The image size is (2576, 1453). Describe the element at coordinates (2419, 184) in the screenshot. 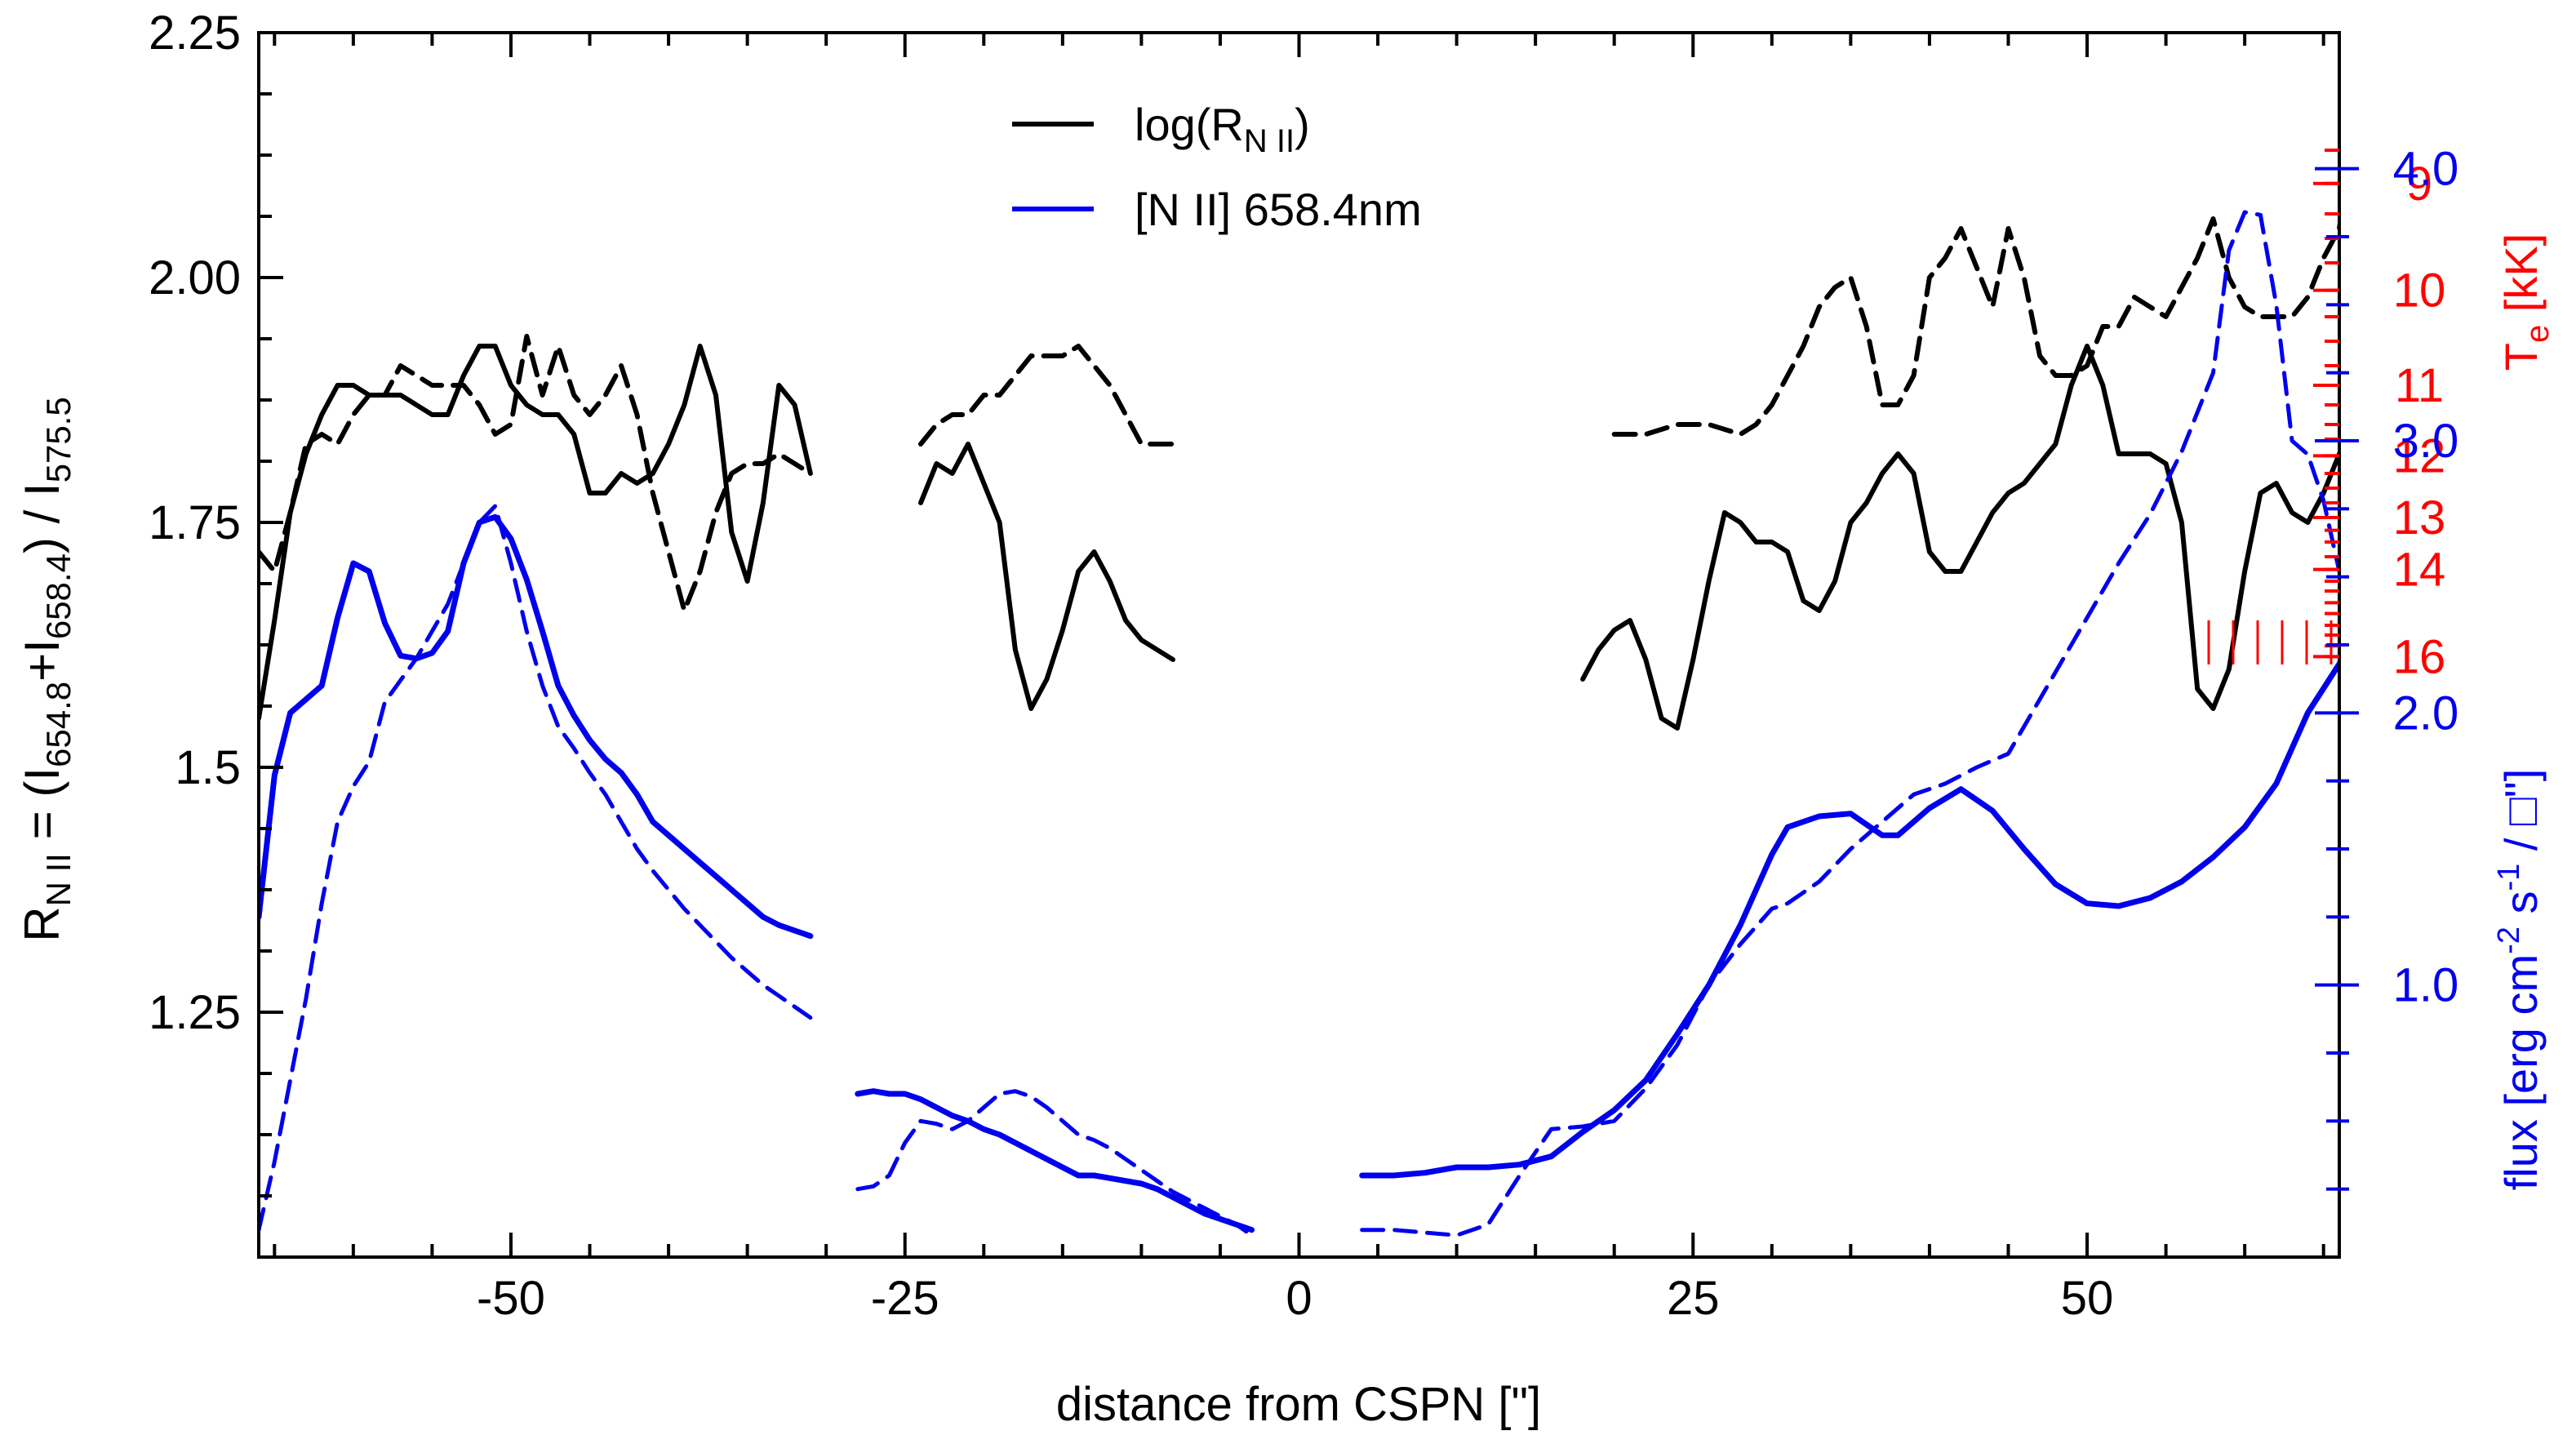

I see `temp-tick-label: 9` at that location.